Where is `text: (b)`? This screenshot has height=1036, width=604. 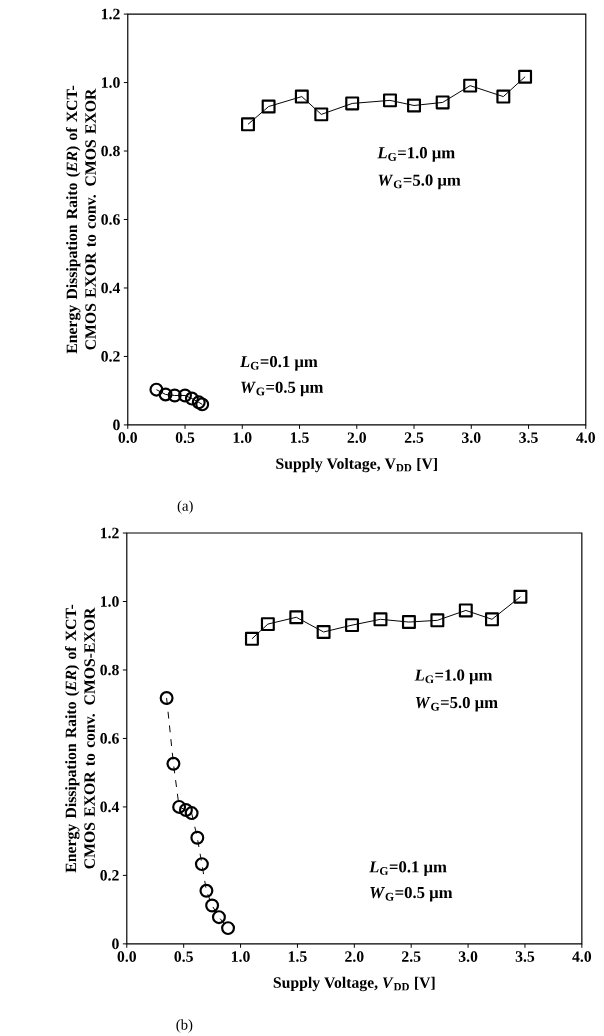
text: (b) is located at coordinates (184, 1026).